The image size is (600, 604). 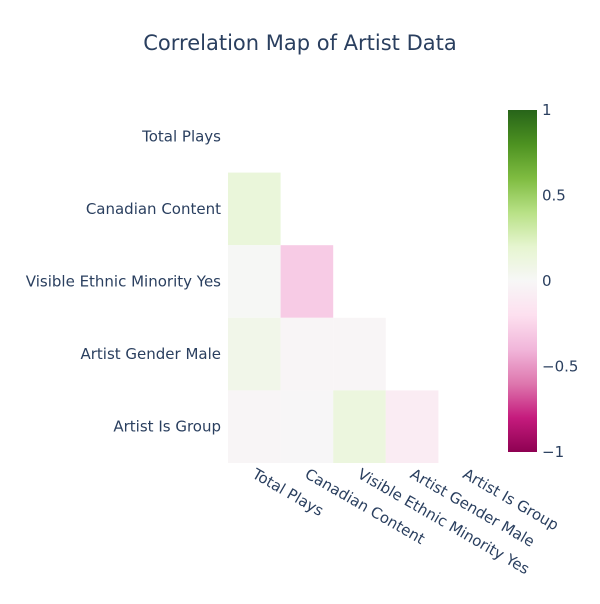 I want to click on colorbar-gradient, so click(x=522, y=281).